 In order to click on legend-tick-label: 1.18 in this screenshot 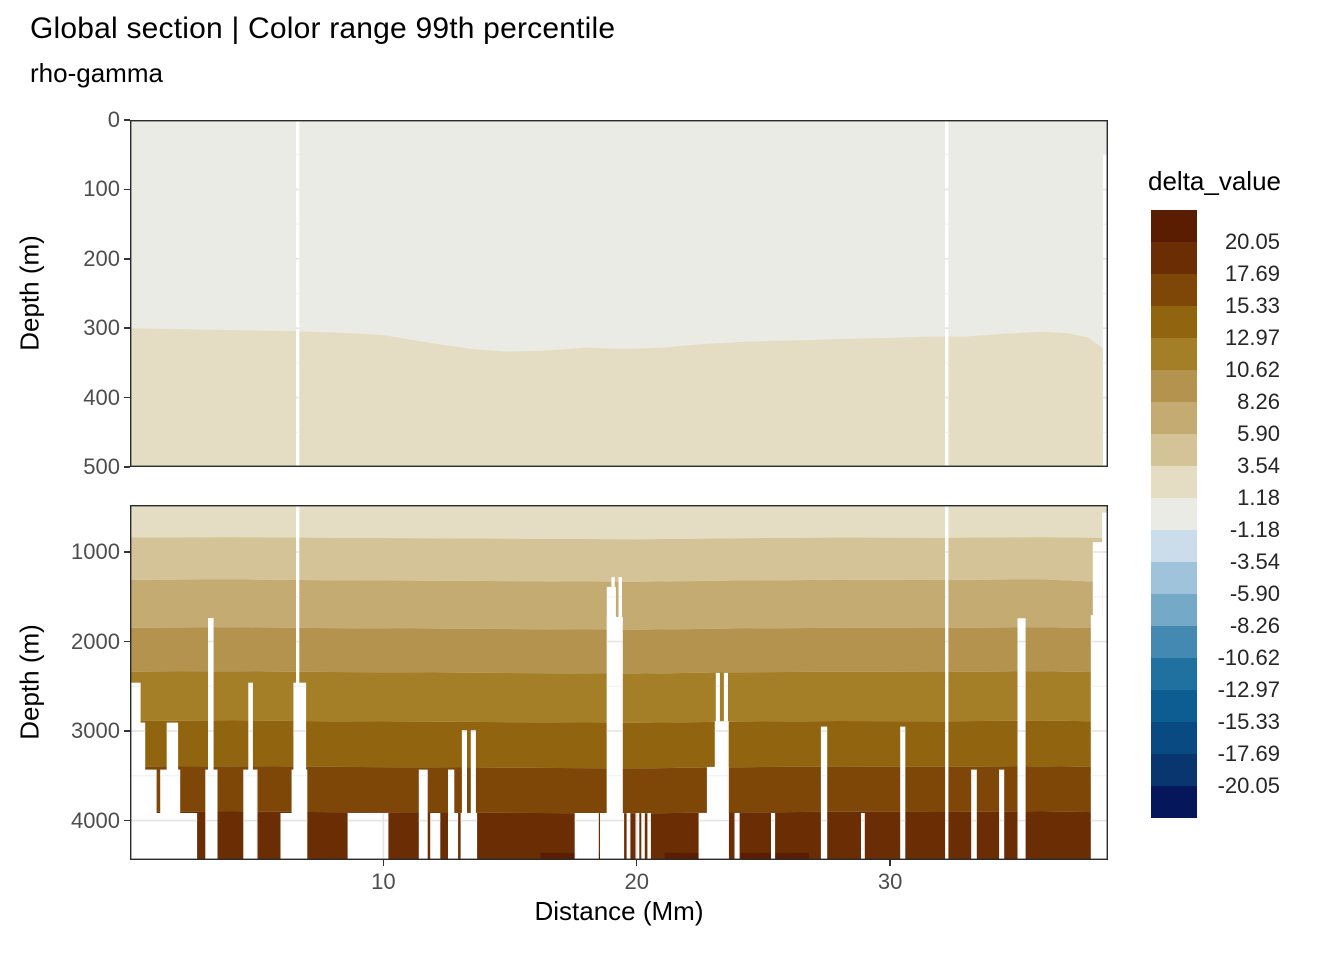, I will do `click(1258, 497)`.